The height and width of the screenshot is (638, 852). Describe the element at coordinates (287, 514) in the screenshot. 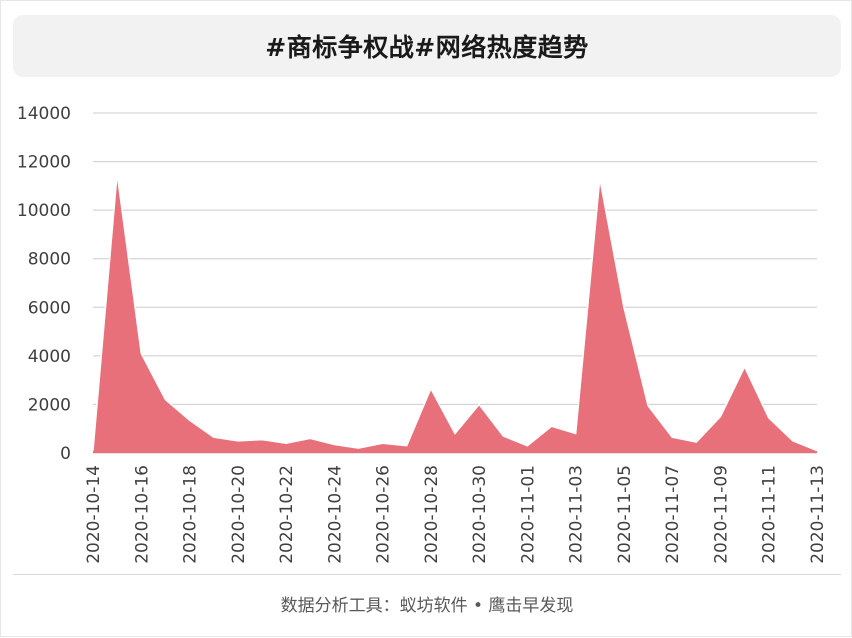

I see `x-tick-label: 2020-10-22` at that location.